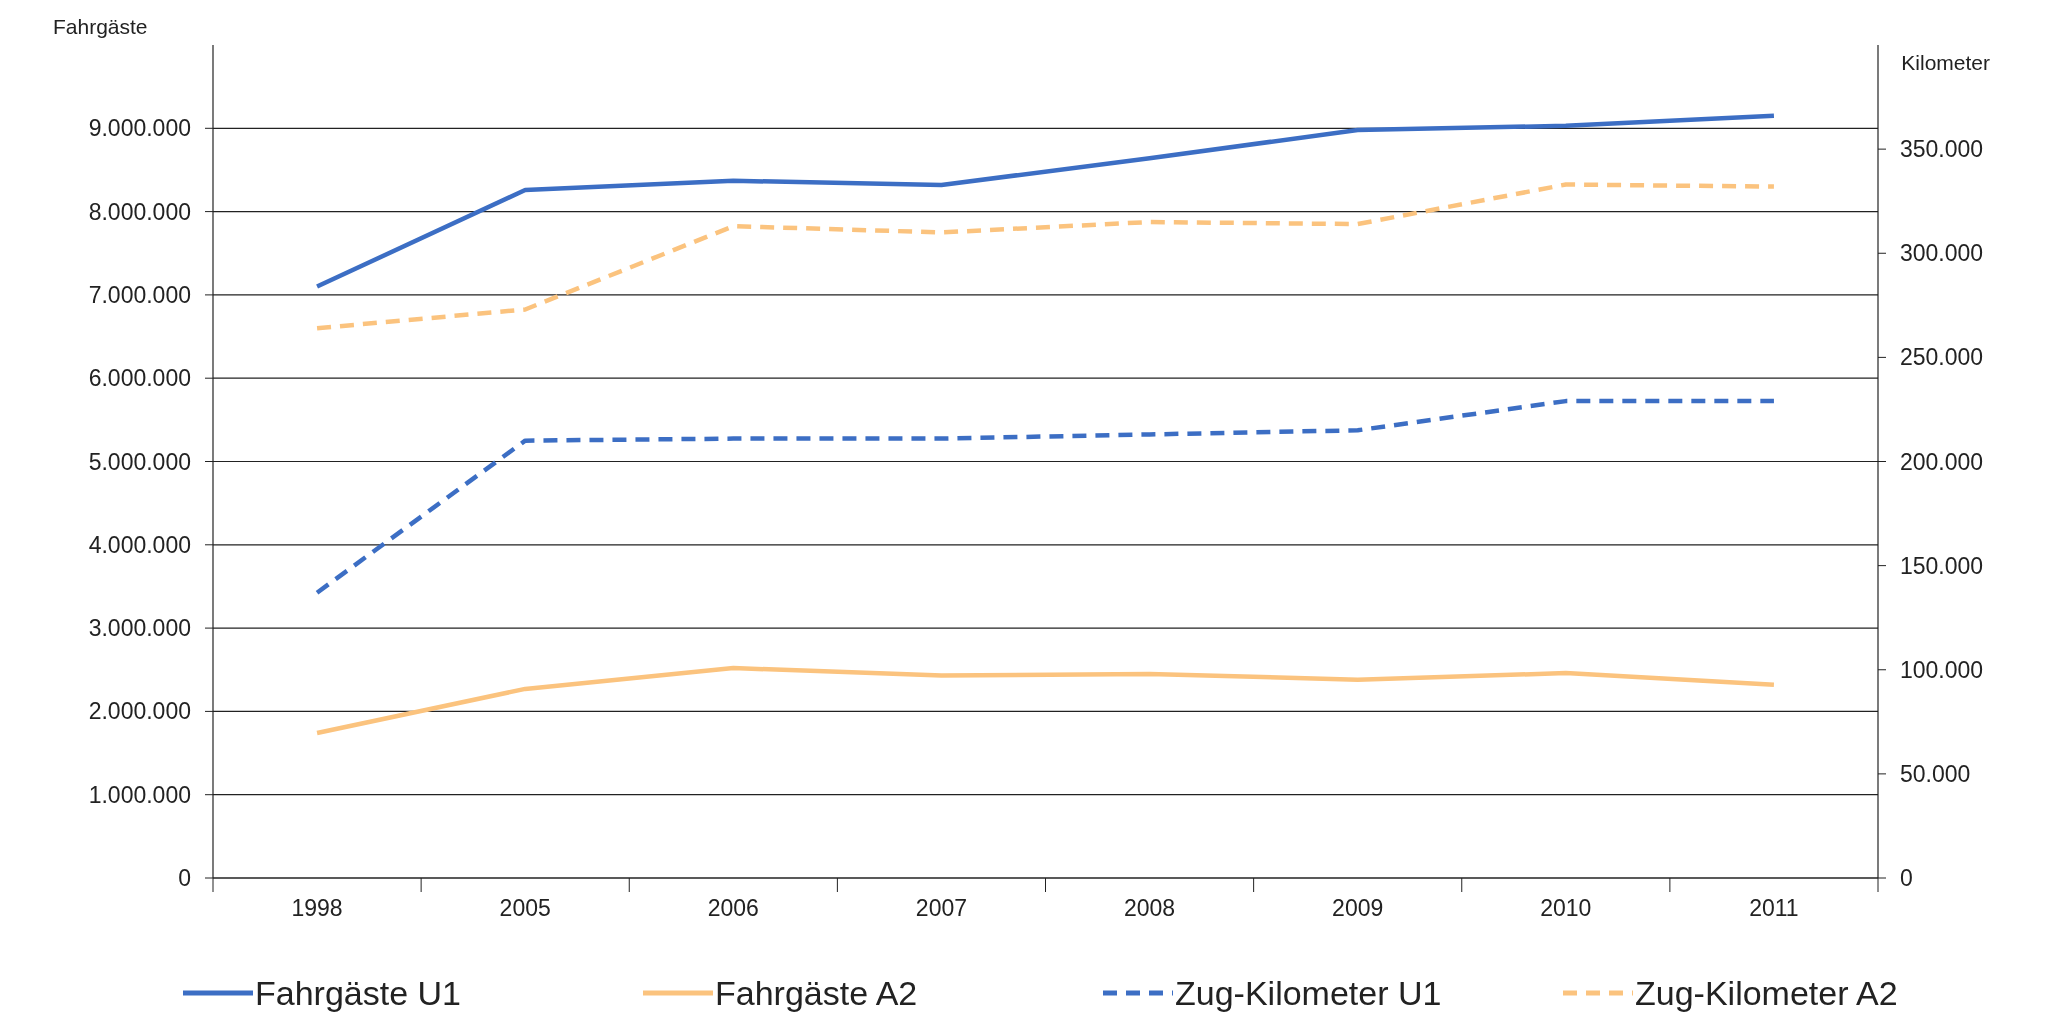  What do you see at coordinates (1942, 565) in the screenshot?
I see `y2-tick-label: 150.000` at bounding box center [1942, 565].